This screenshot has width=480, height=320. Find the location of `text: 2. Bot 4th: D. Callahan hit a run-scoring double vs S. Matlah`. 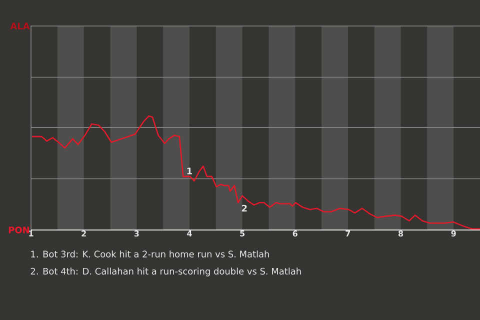

text: 2. Bot 4th: D. Callahan hit a run-scoring double vs S. Matlah is located at coordinates (165, 272).